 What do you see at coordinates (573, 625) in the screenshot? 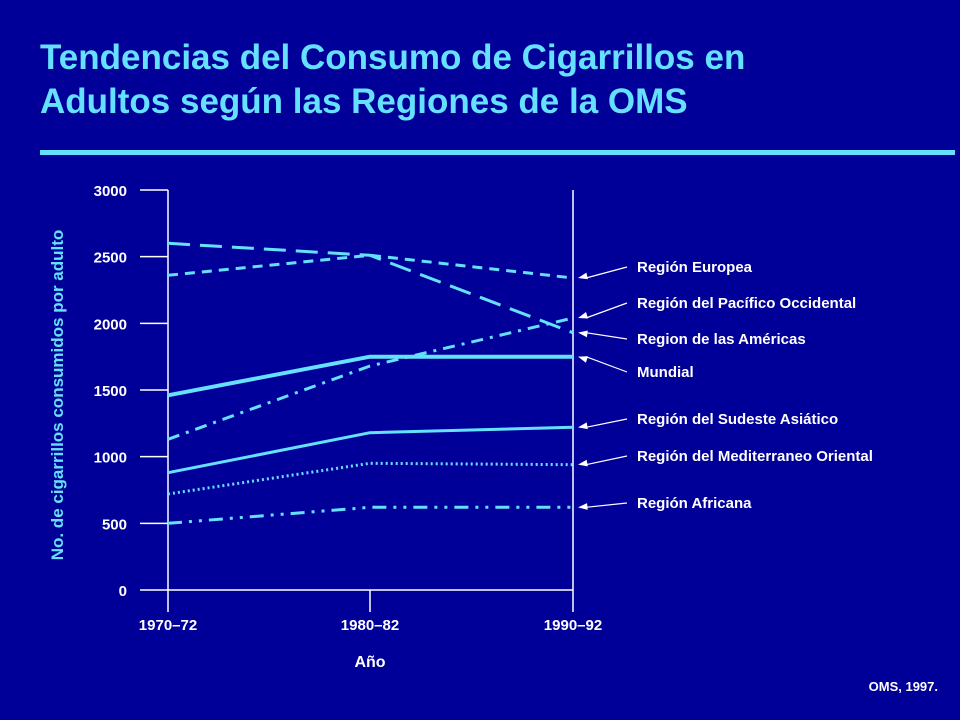
I see `x-tick-label: 1990–92` at bounding box center [573, 625].